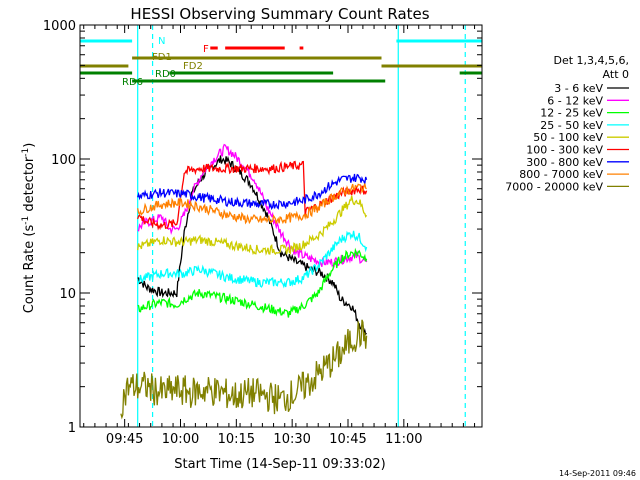 The image size is (640, 480). I want to click on flag-label: F, so click(206, 49).